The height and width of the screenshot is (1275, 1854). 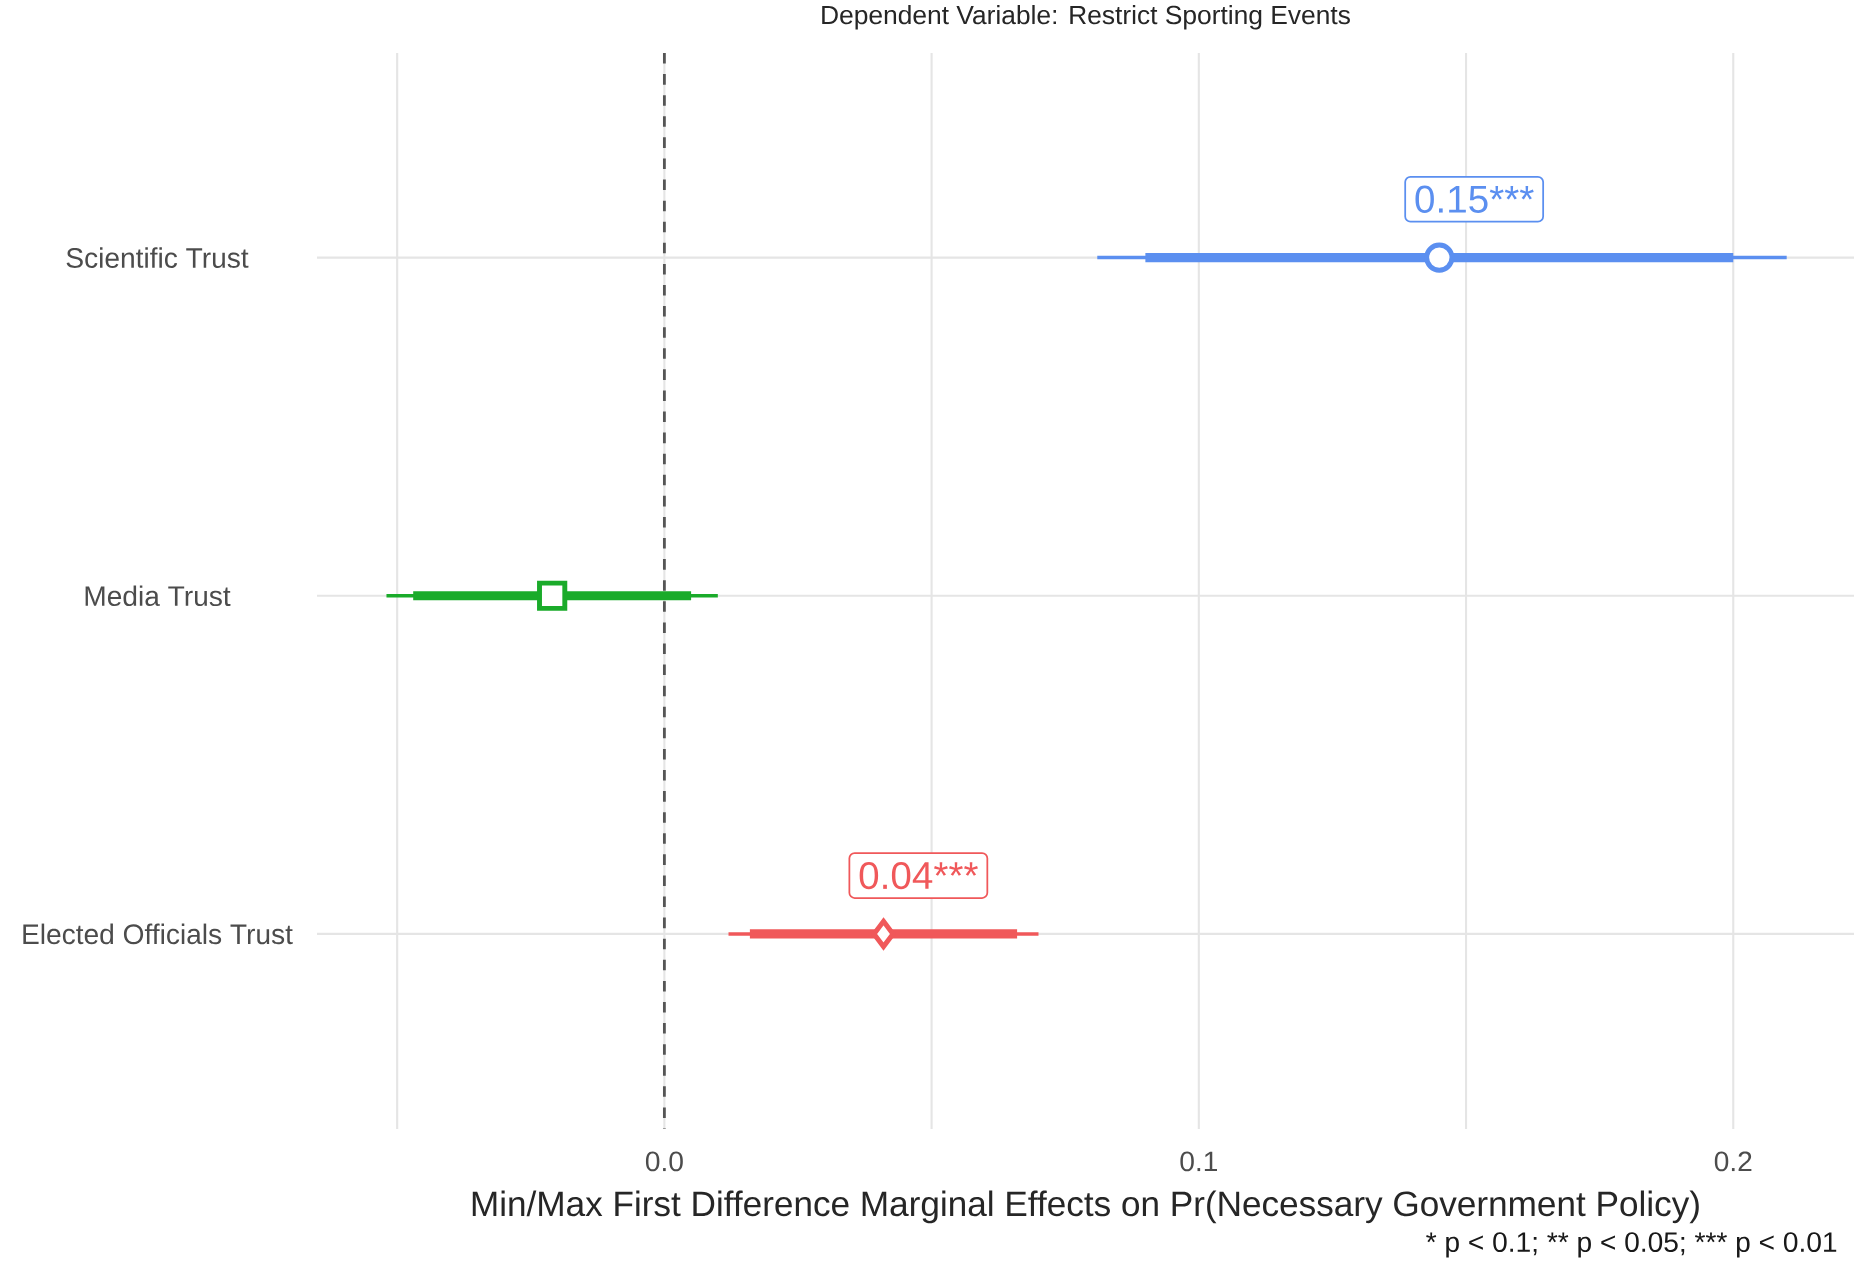 I want to click on x-tick-label: 0.0, so click(x=664, y=1161).